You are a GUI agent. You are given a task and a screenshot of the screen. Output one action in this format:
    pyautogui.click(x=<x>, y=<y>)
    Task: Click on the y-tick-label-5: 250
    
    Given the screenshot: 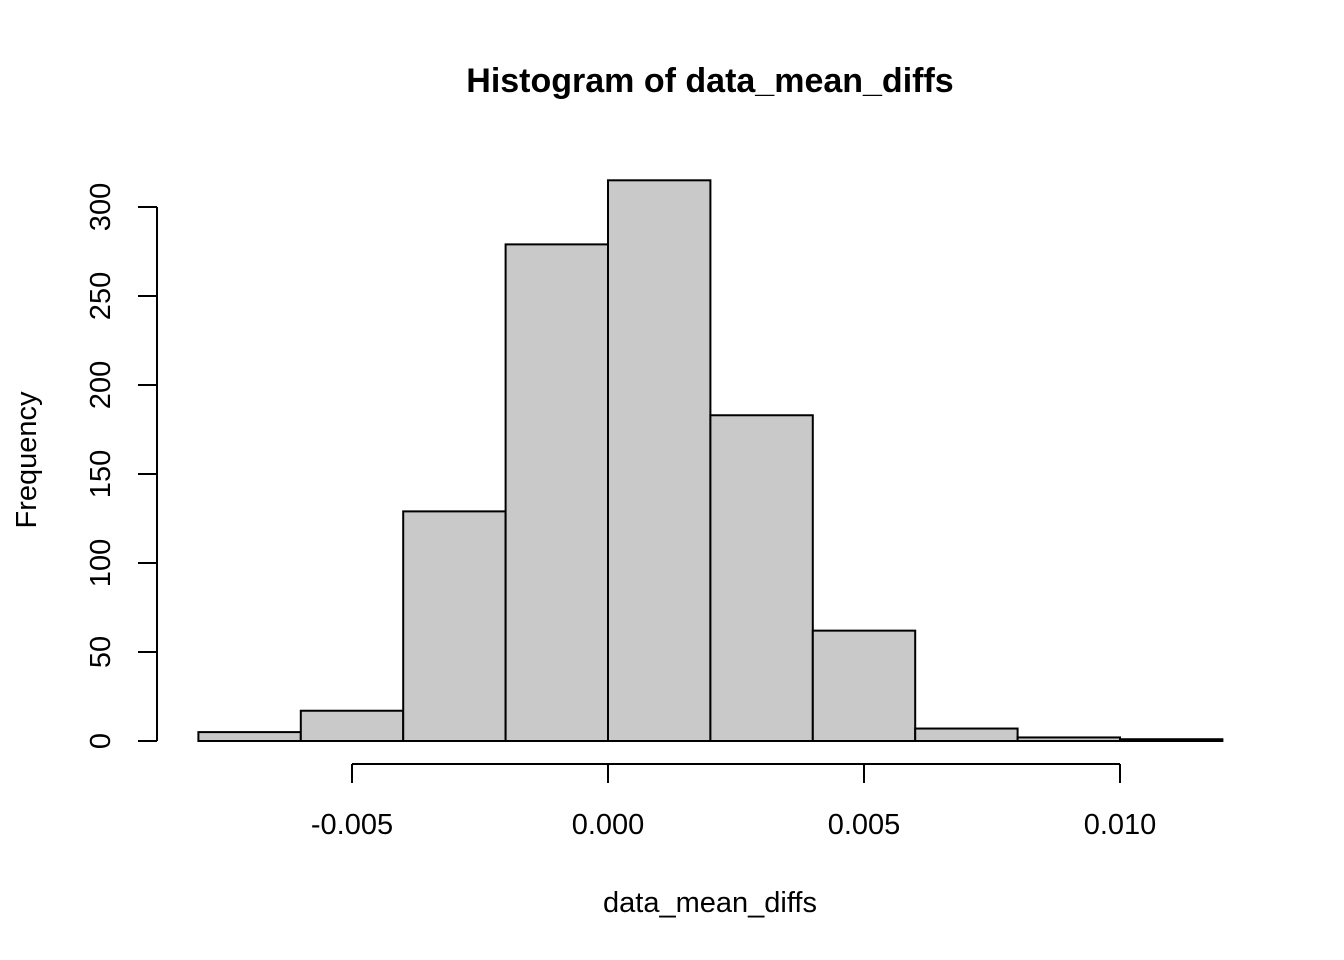 What is the action you would take?
    pyautogui.click(x=101, y=296)
    